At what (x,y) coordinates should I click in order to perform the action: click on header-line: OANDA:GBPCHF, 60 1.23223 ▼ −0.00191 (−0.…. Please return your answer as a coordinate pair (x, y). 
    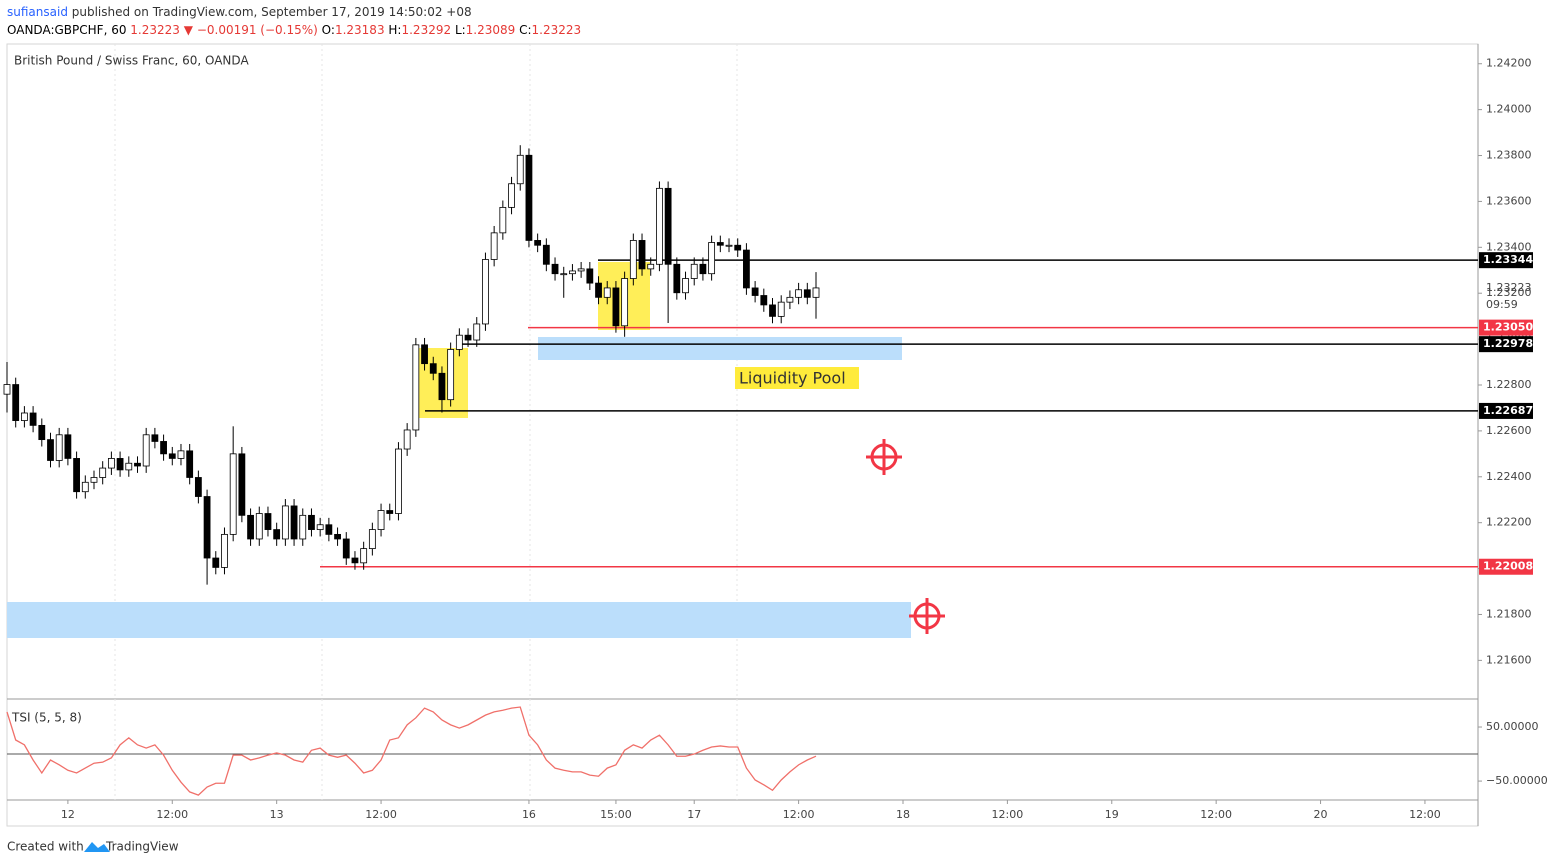
    Looking at the image, I should click on (294, 30).